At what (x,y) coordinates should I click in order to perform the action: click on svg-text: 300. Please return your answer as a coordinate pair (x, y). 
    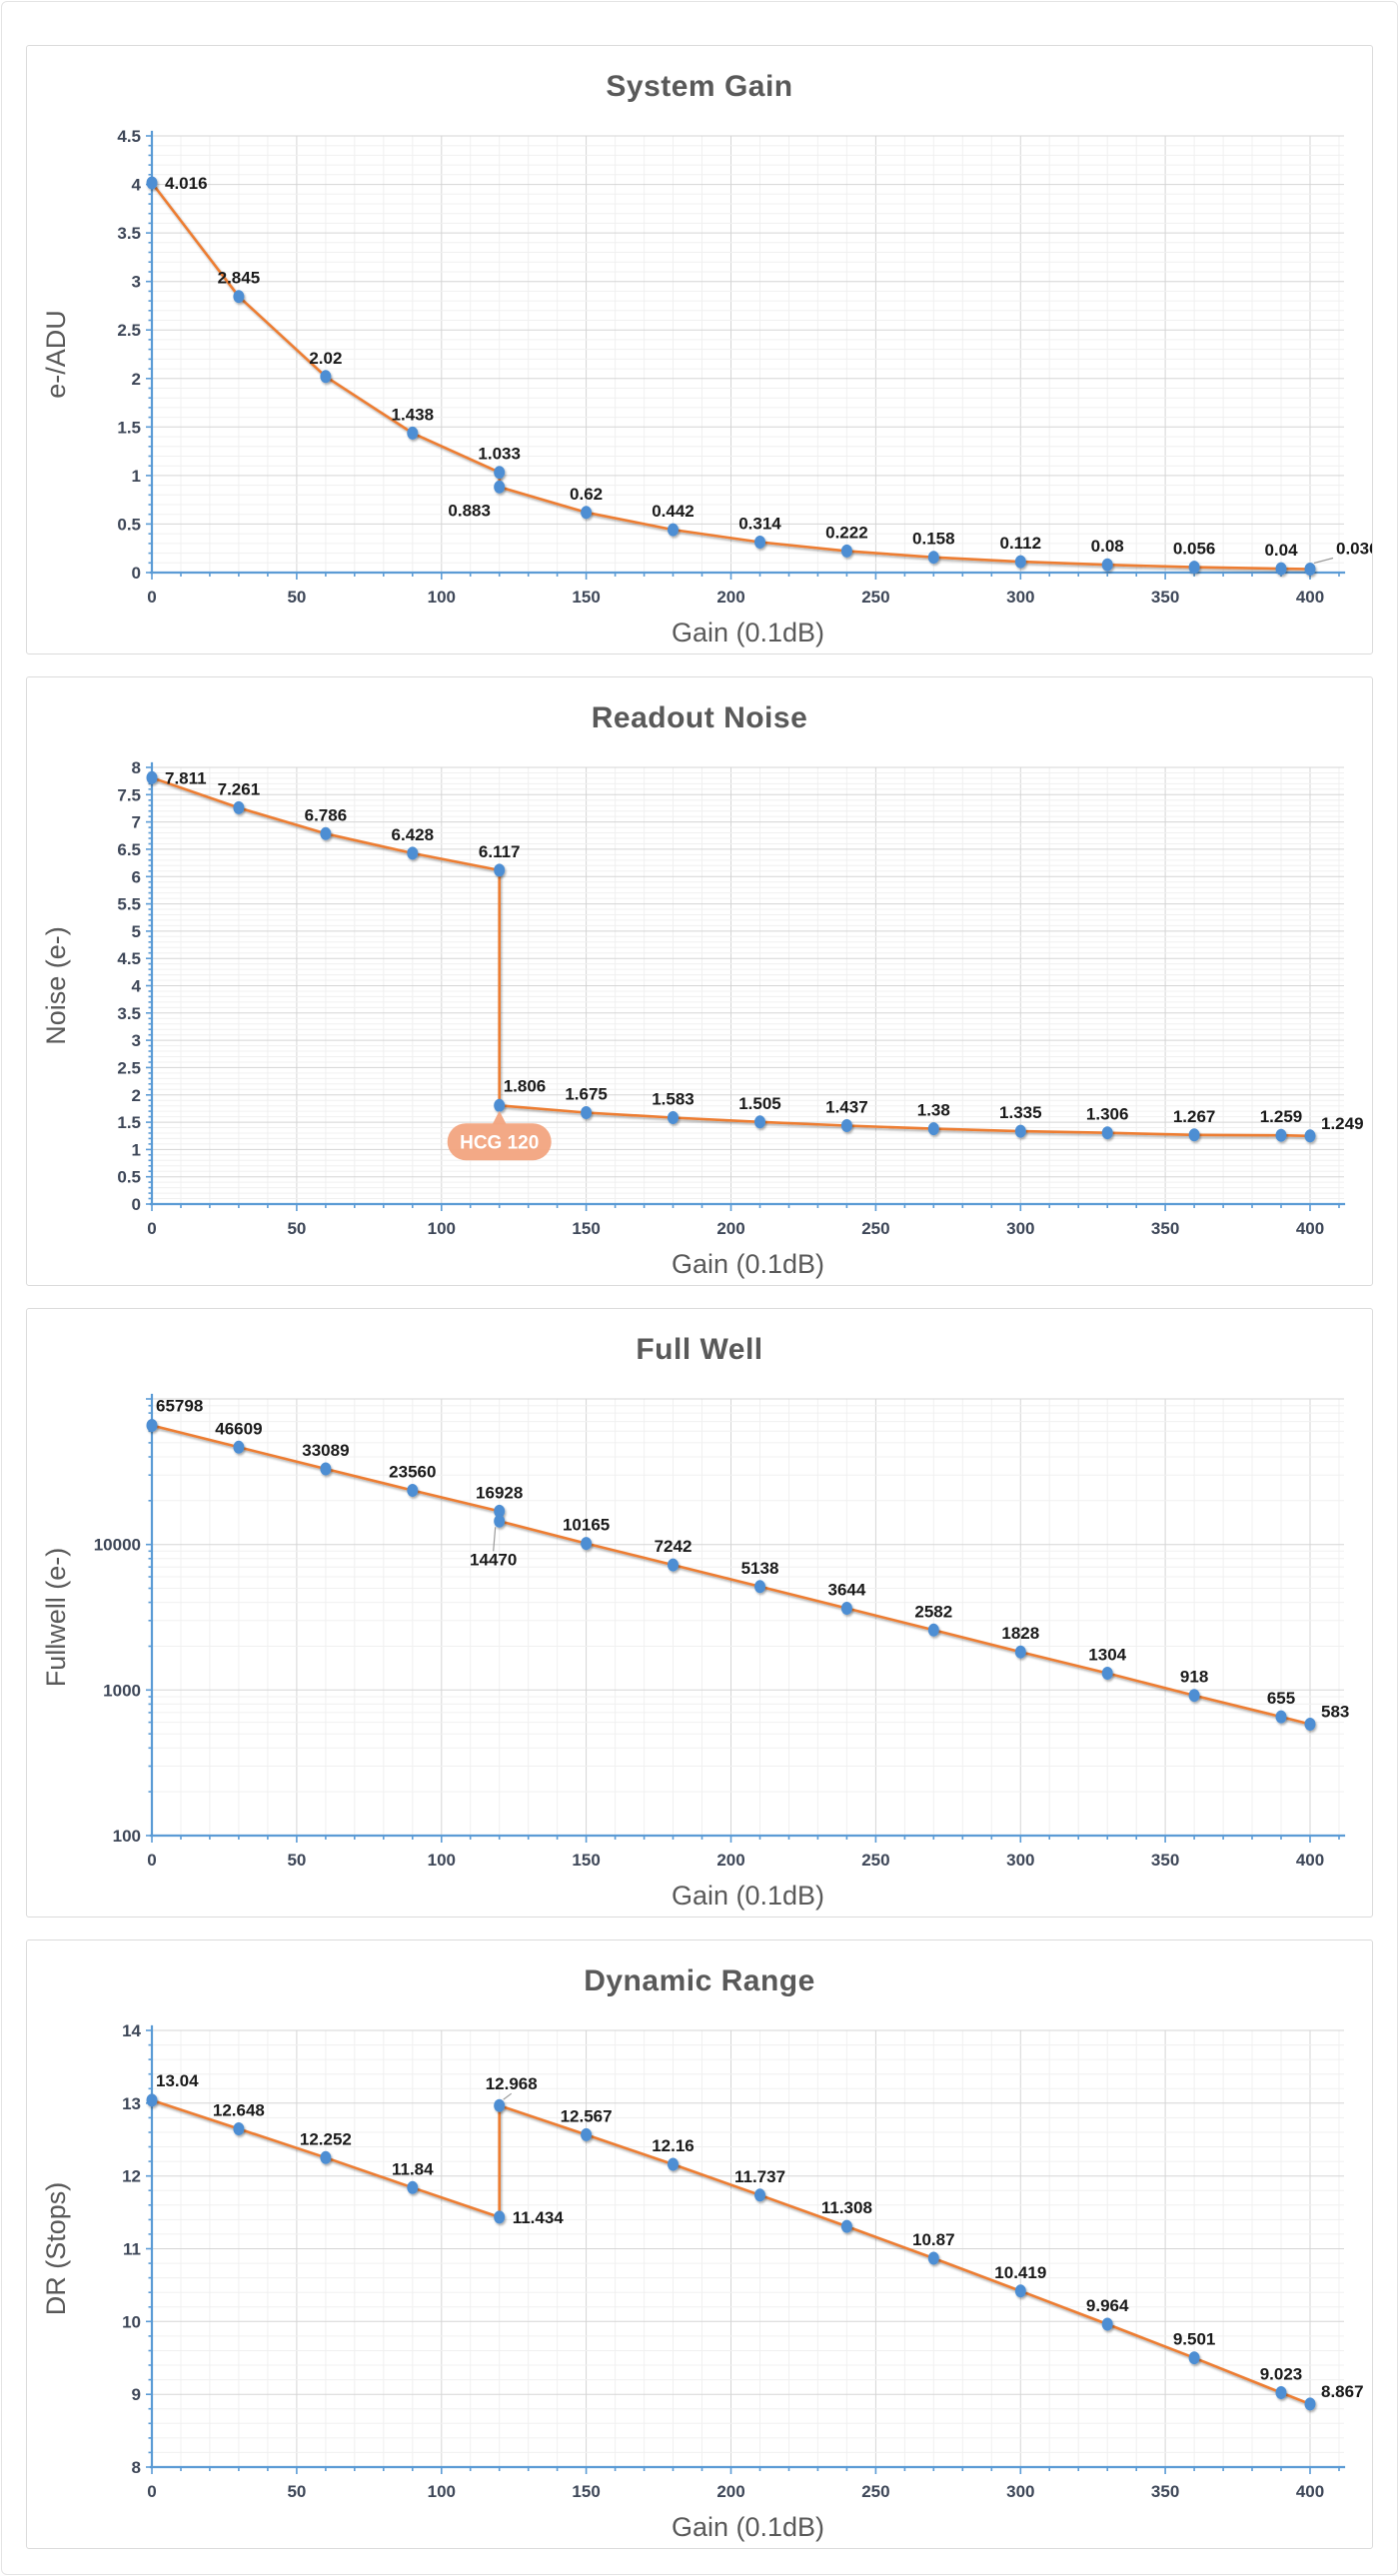
    Looking at the image, I should click on (1020, 2491).